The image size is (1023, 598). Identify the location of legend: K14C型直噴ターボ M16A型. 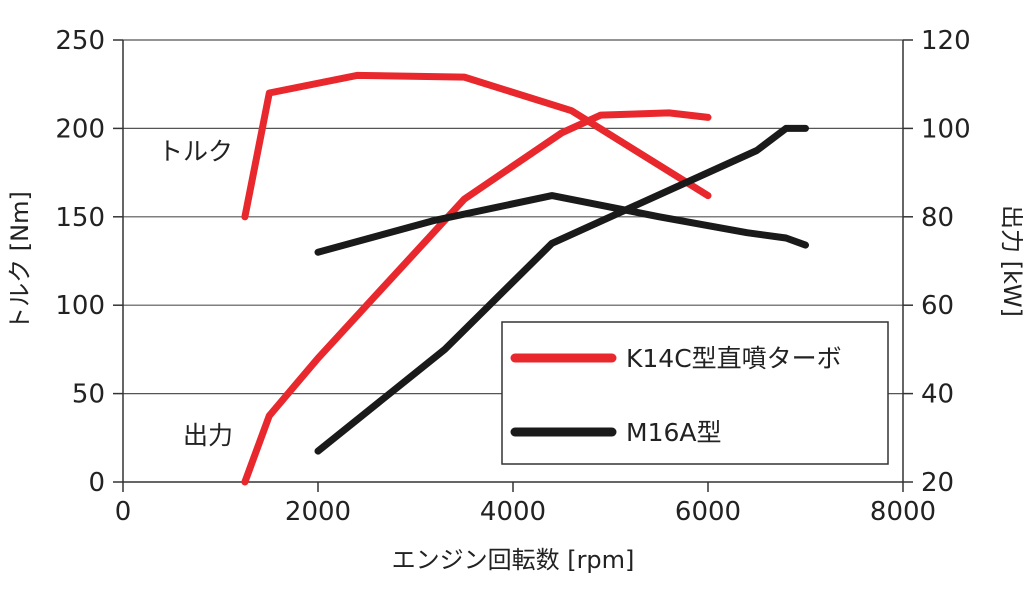
(695, 393).